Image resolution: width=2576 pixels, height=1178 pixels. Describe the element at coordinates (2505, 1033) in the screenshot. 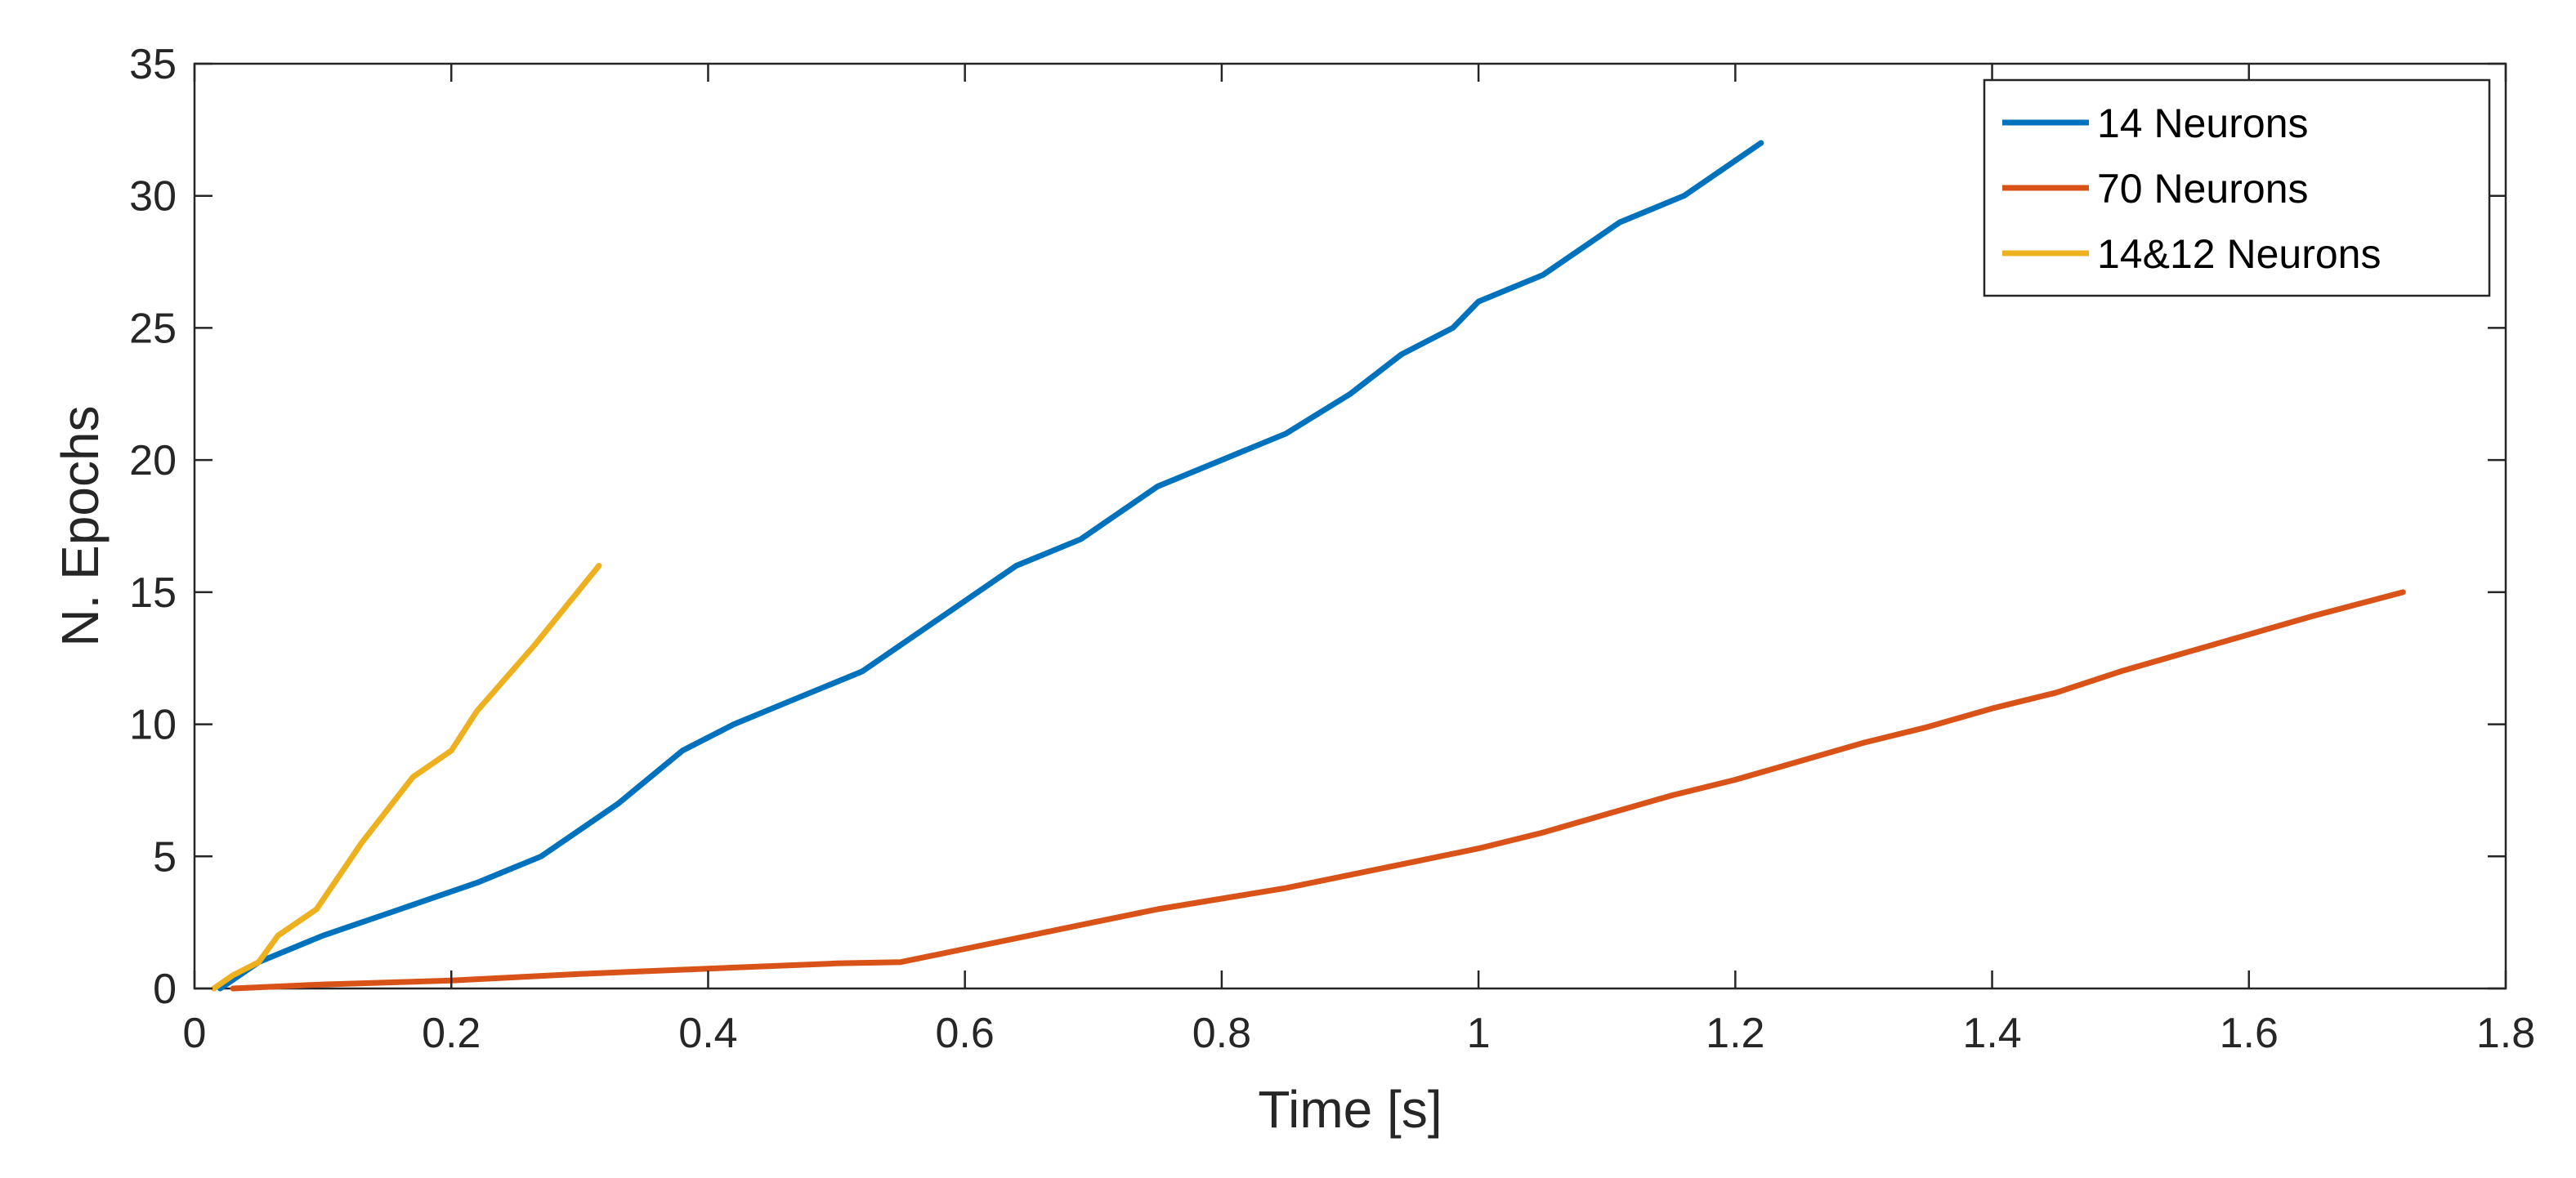

I see `x-tick-label: 1.8` at that location.